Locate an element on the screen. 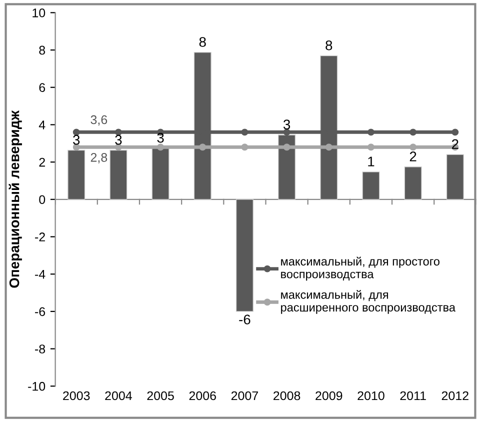  x-tick-label: 2009 is located at coordinates (329, 395).